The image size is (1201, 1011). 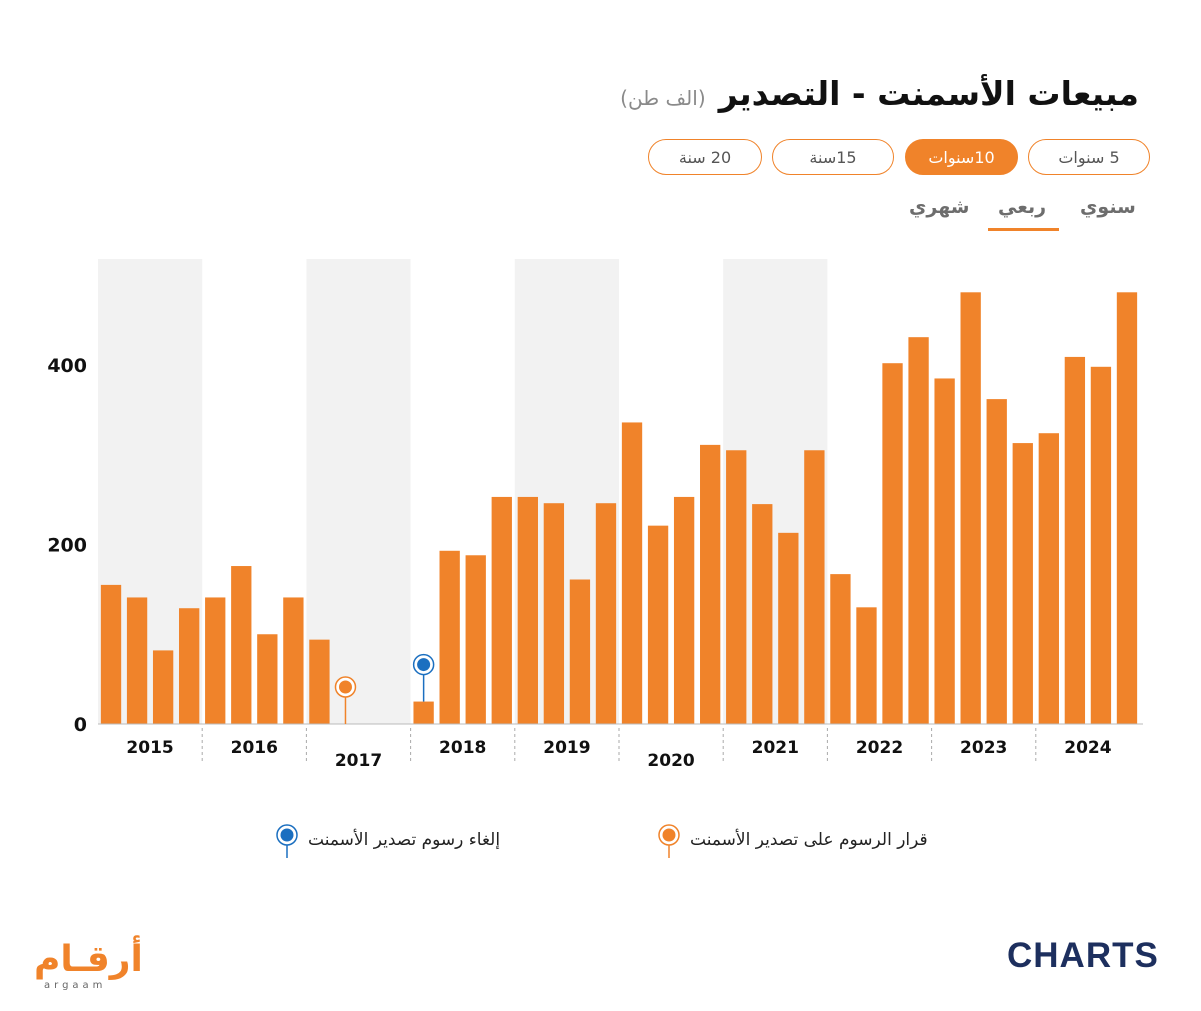 What do you see at coordinates (75, 985) in the screenshot?
I see `argaam-logo-latin: argaam` at bounding box center [75, 985].